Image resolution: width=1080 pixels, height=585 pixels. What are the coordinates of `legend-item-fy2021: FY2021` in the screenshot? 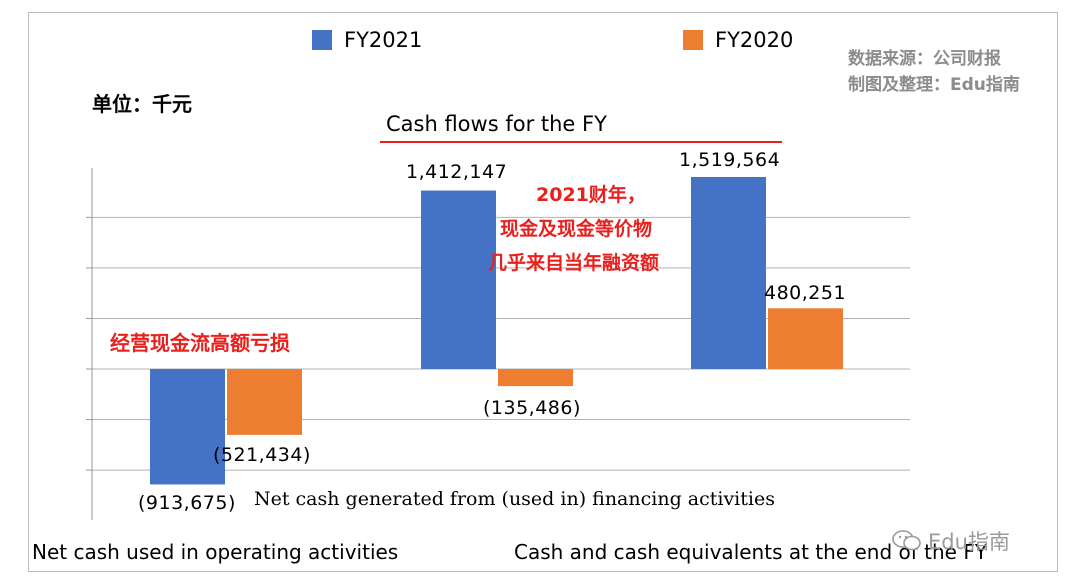 It's located at (367, 40).